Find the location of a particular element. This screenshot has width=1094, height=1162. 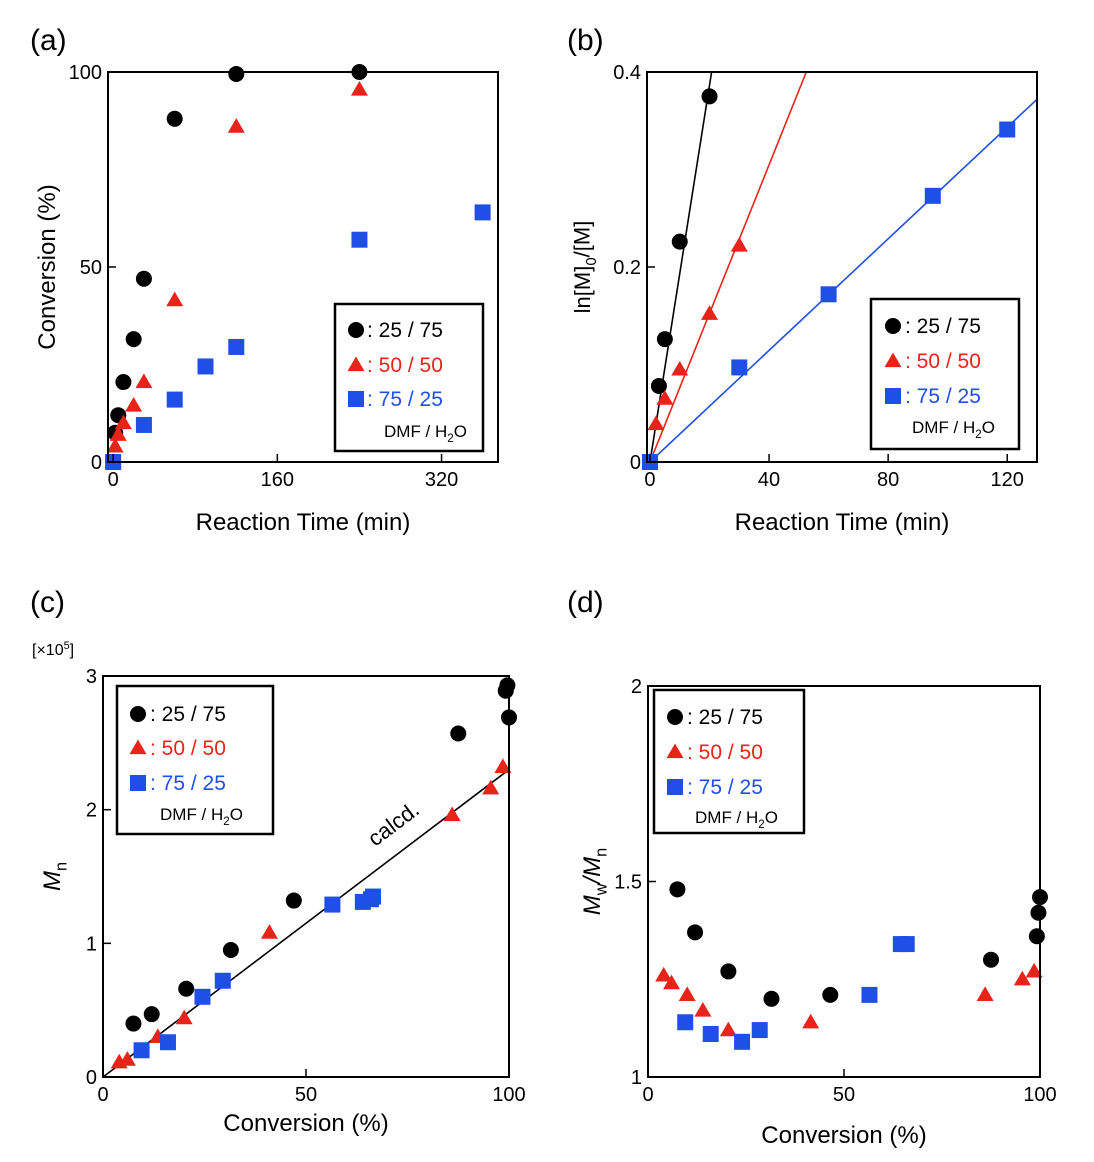

y-axis-label-part: 0 is located at coordinates (591, 261).